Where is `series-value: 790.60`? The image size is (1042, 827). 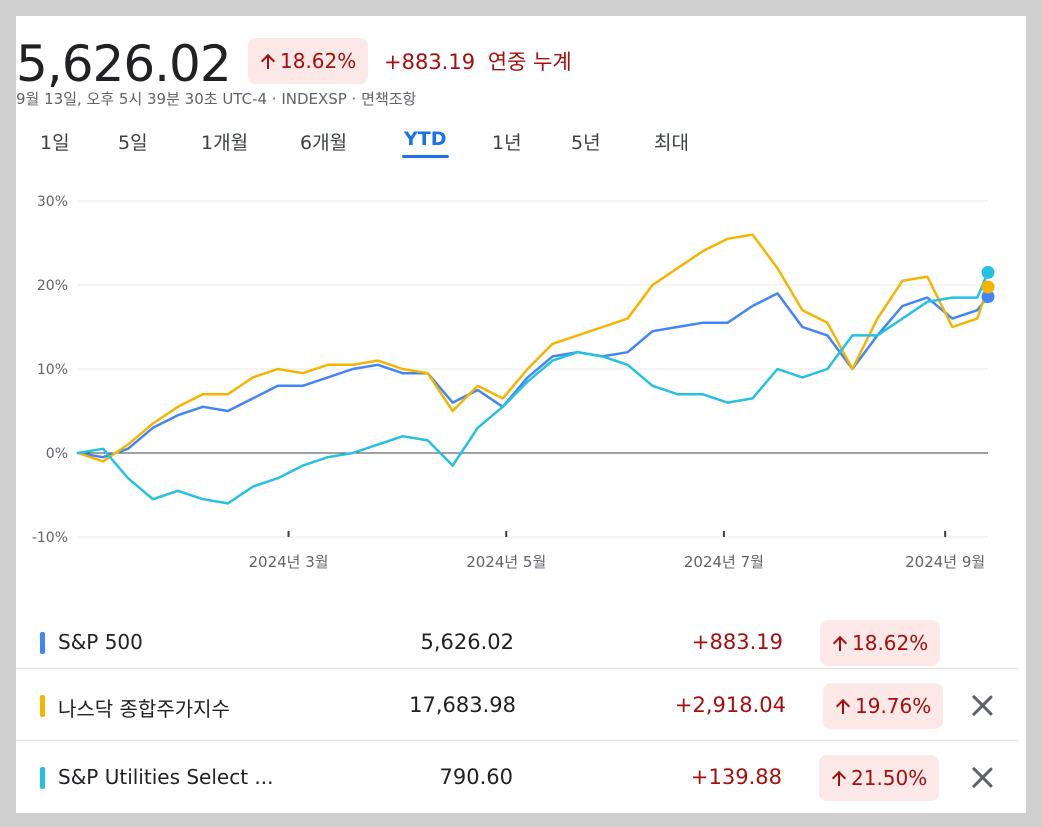
series-value: 790.60 is located at coordinates (476, 777).